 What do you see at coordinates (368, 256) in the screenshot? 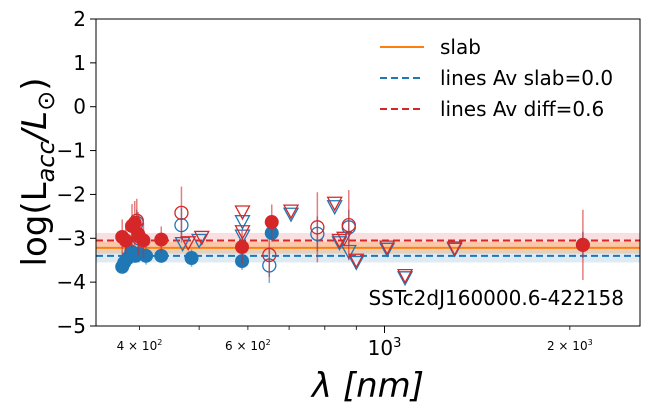
I see `blue-band` at bounding box center [368, 256].